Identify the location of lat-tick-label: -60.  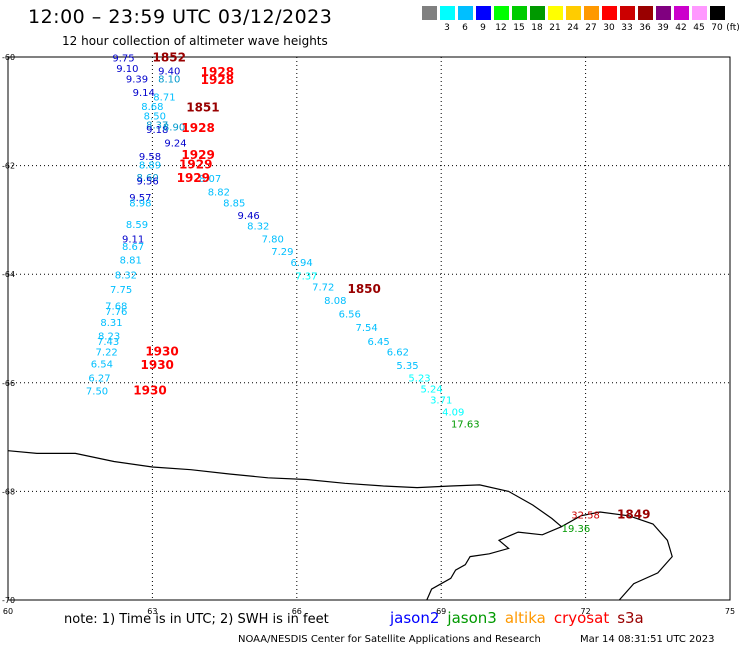
(8, 57).